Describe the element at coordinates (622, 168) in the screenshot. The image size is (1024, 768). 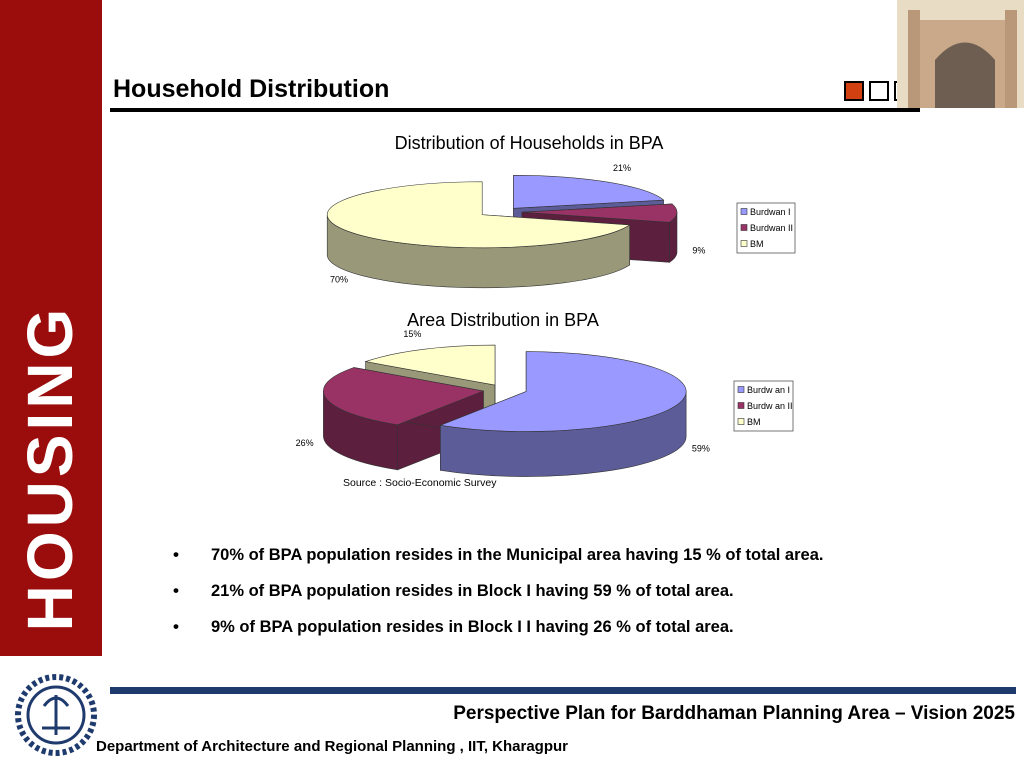
I see `data-label: 21%` at that location.